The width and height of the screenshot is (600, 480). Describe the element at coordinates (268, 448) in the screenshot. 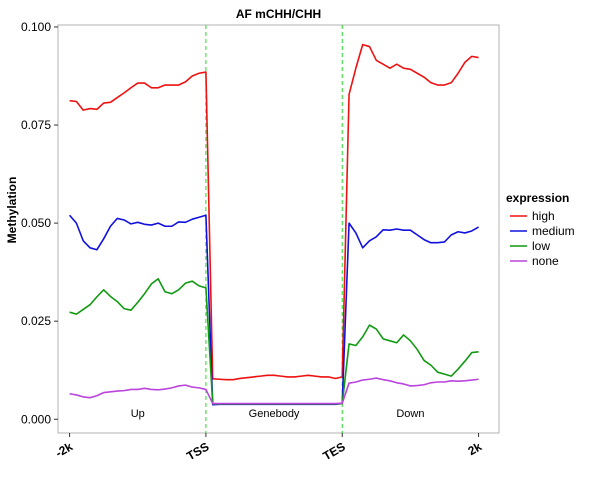

I see `x-axis: -2k TSS TES 2k` at that location.